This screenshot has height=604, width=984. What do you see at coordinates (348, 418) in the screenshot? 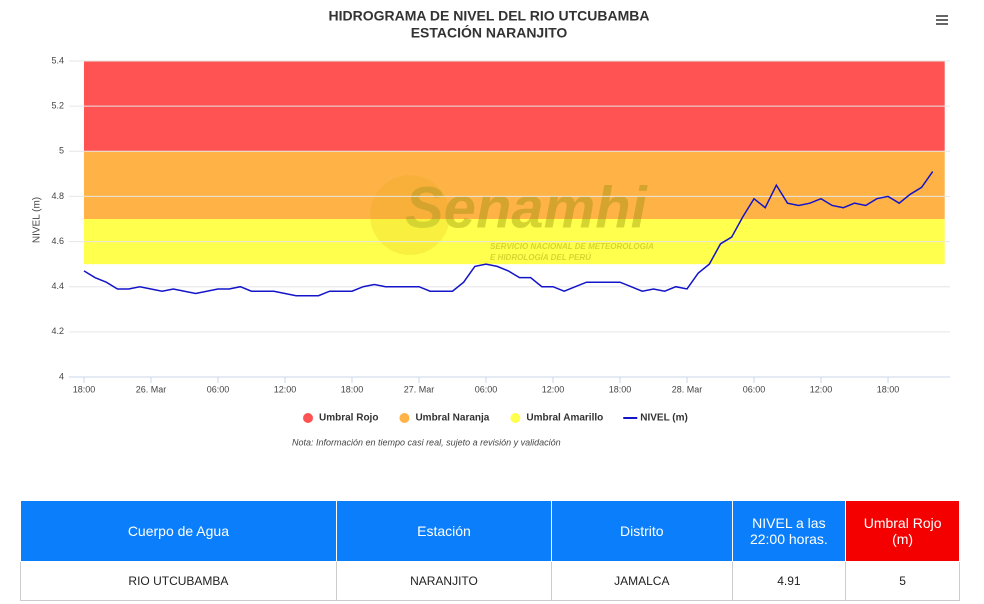
I see `legend-label: Umbral Rojo` at bounding box center [348, 418].